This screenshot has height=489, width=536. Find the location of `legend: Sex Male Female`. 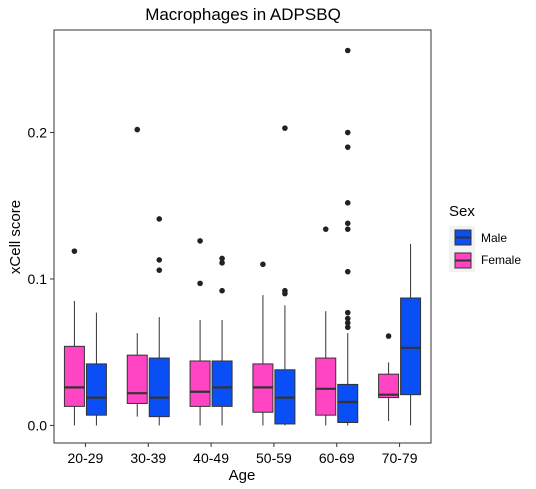

legend: Sex Male Female is located at coordinates (485, 237).